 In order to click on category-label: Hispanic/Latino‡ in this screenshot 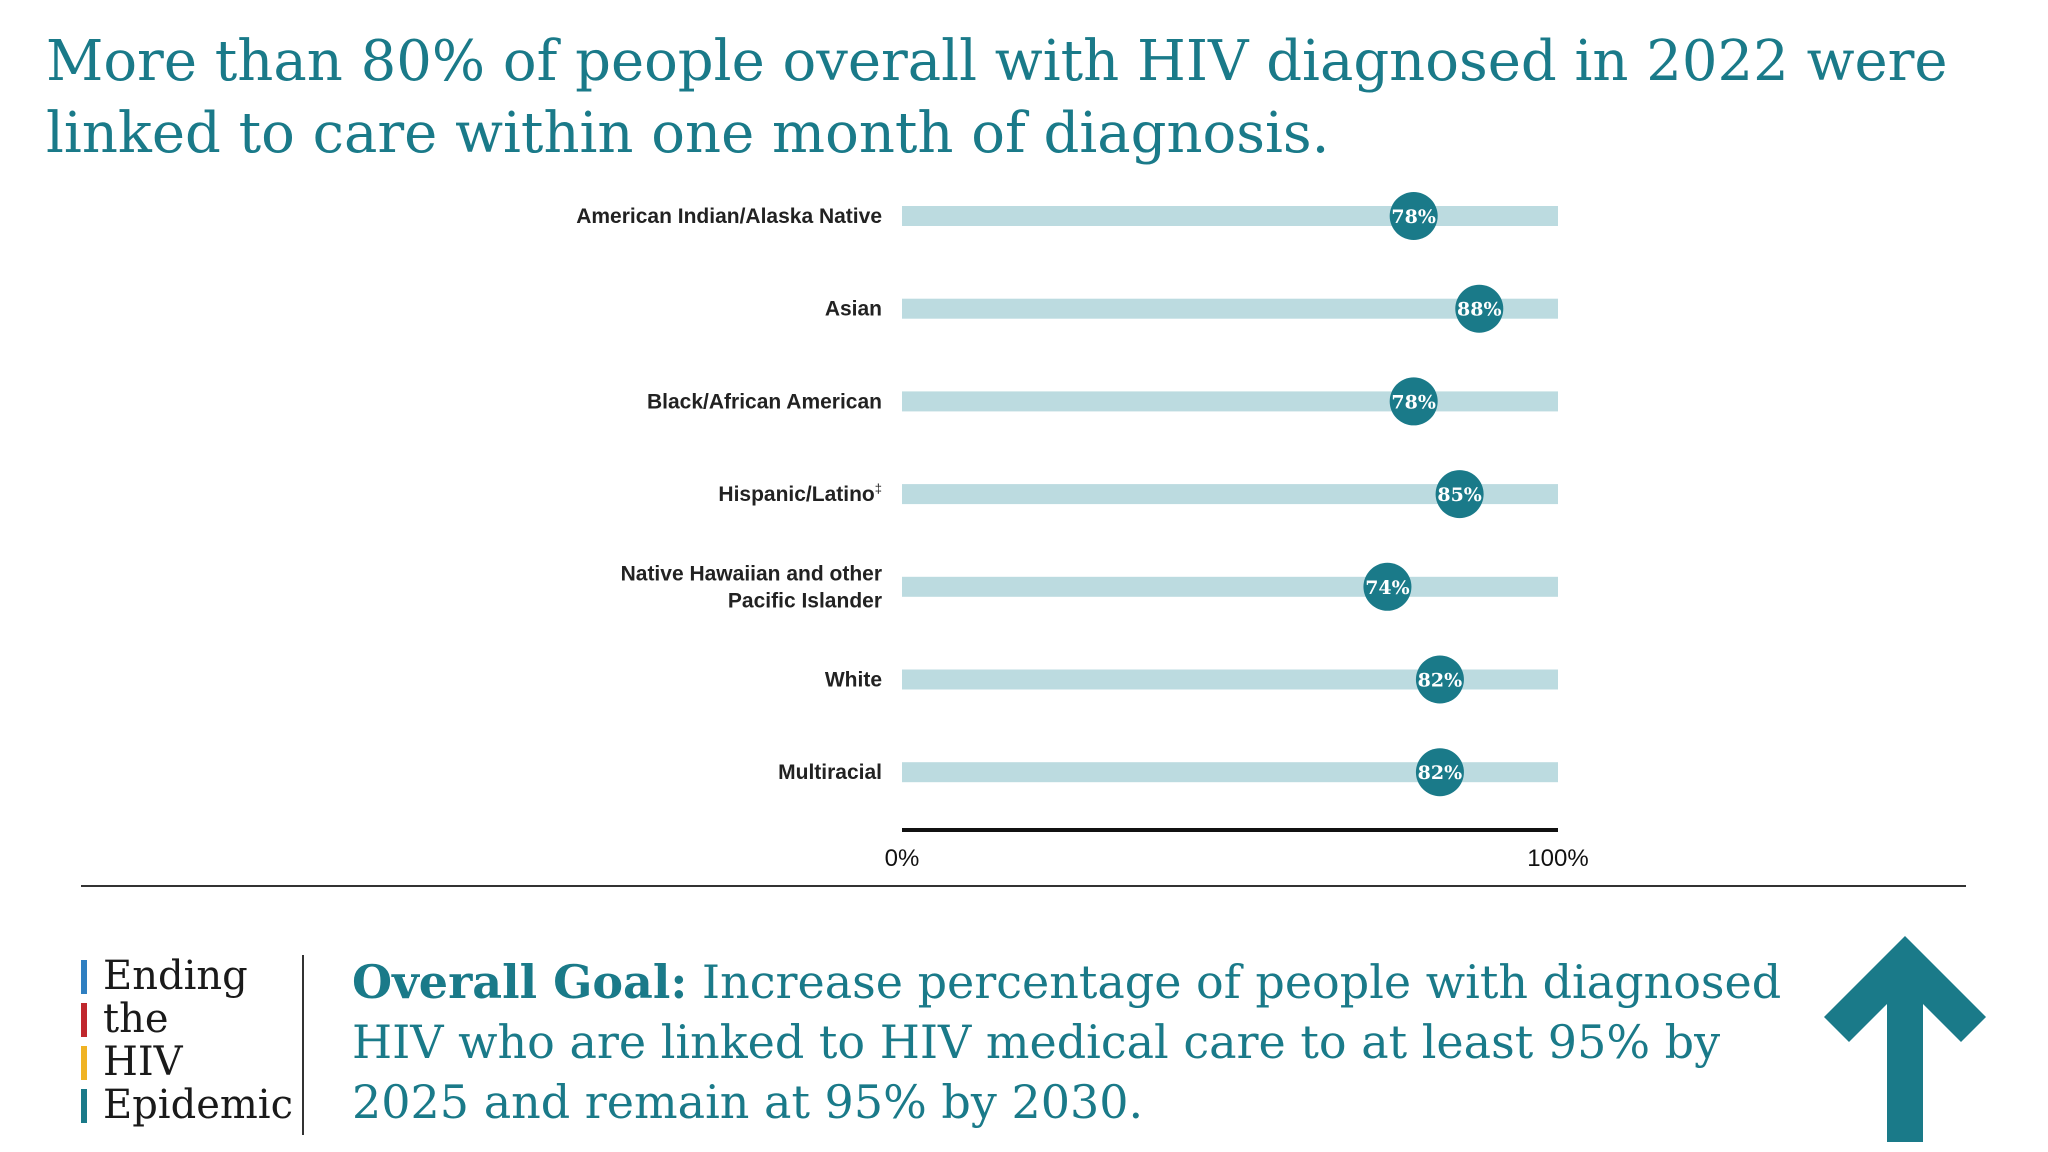, I will do `click(800, 493)`.